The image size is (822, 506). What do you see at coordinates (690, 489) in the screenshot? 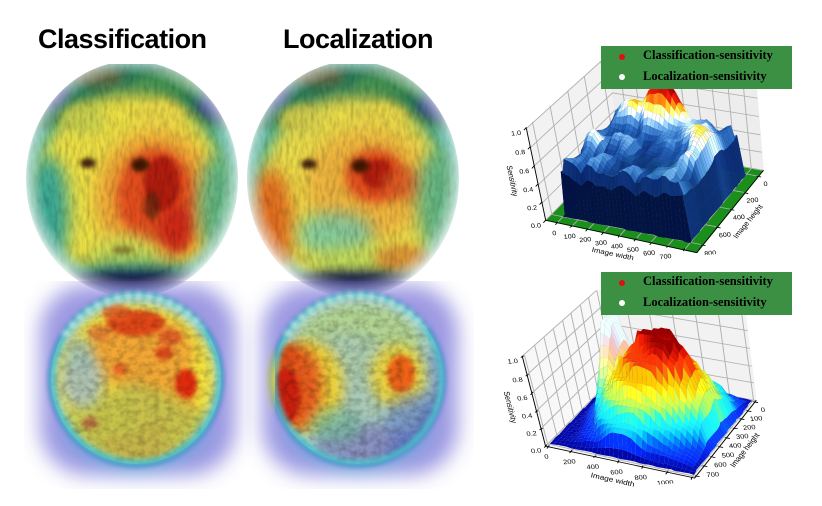
I see `svg-text: 1200` at bounding box center [690, 489].